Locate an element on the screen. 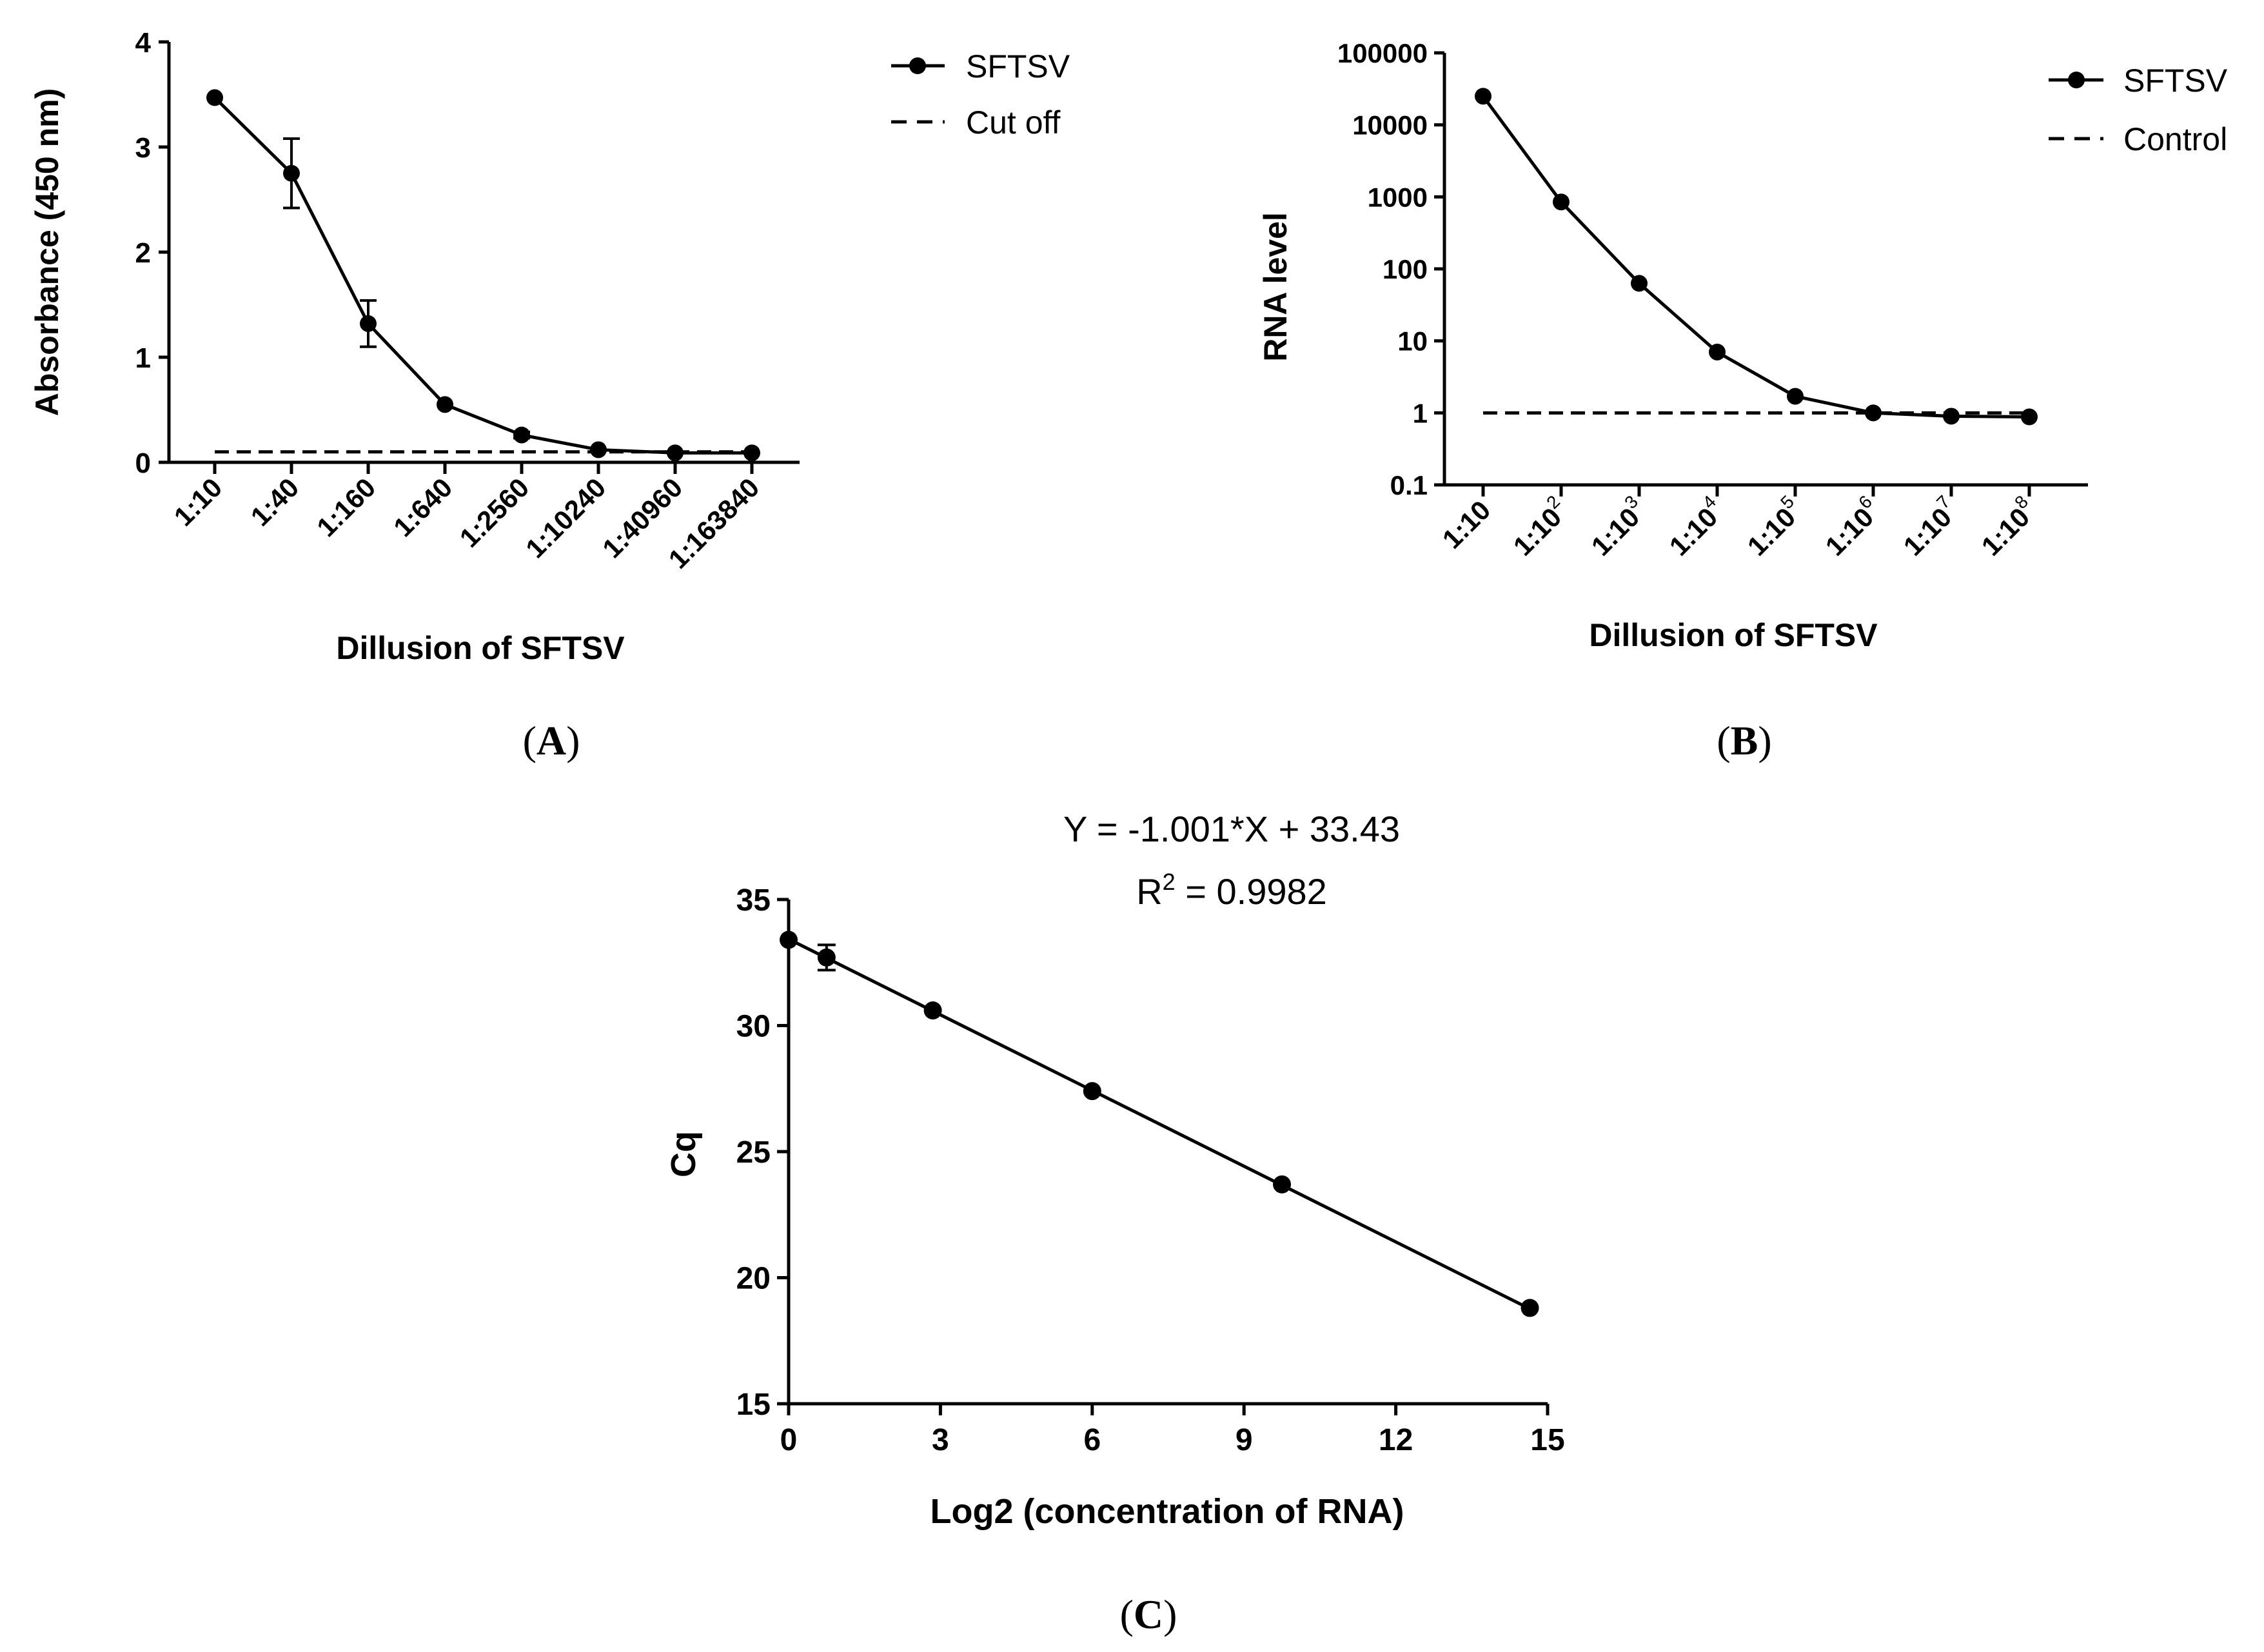  legend-b-sftsv: SFTSV is located at coordinates (2138, 81).